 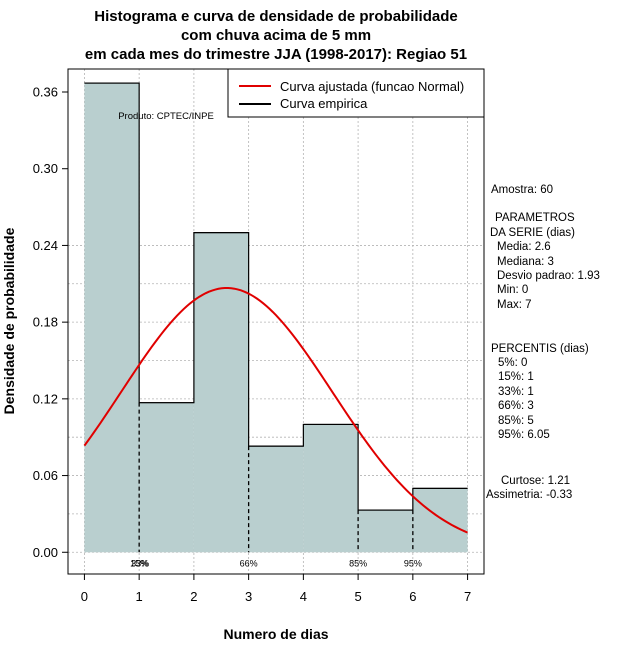 I want to click on stat-desvio: Desvio padrao: 1.93, so click(x=548, y=276).